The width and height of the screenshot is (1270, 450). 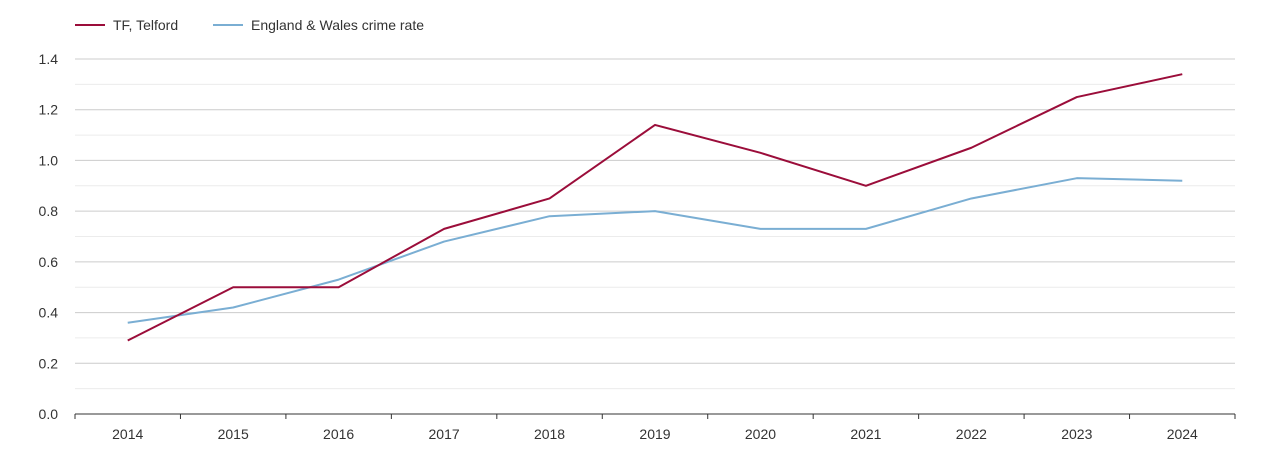 What do you see at coordinates (1077, 97) in the screenshot?
I see `data-point-telford-2023` at bounding box center [1077, 97].